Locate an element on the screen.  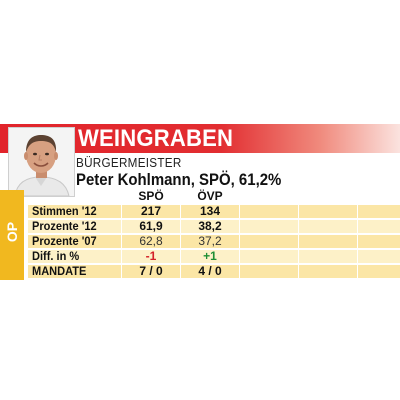
row-label: MANDATE is located at coordinates (59, 271).